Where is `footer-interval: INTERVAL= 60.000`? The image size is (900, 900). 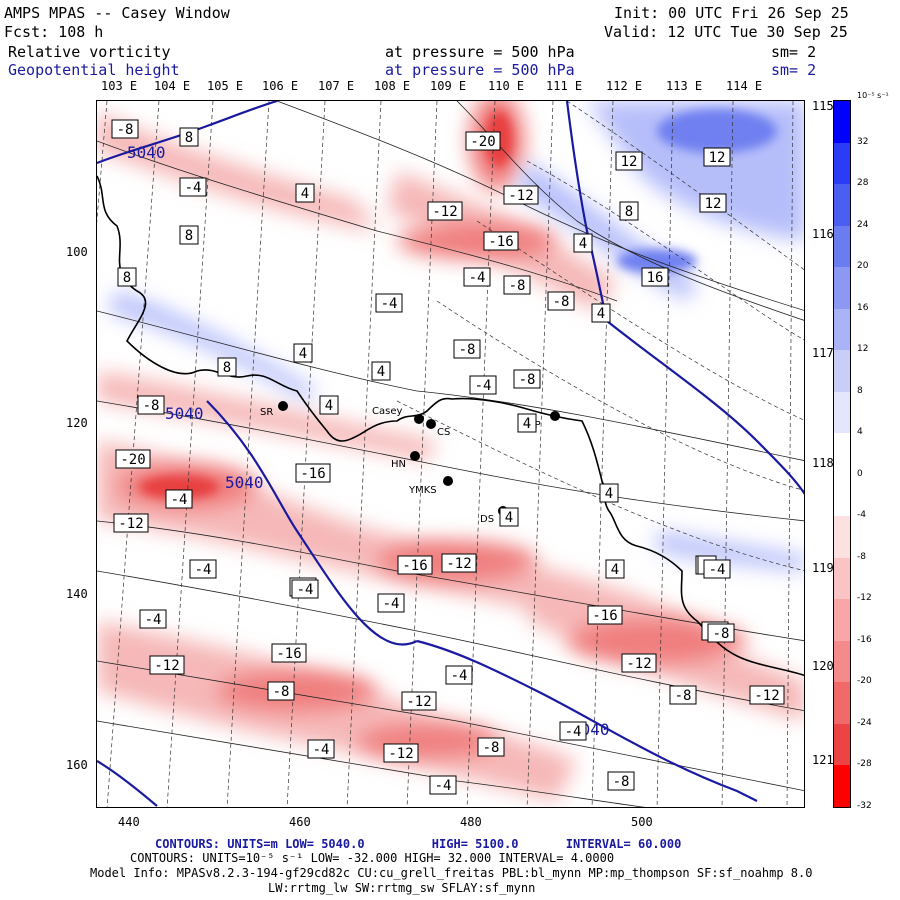
footer-interval: INTERVAL= 60.000 is located at coordinates (623, 844).